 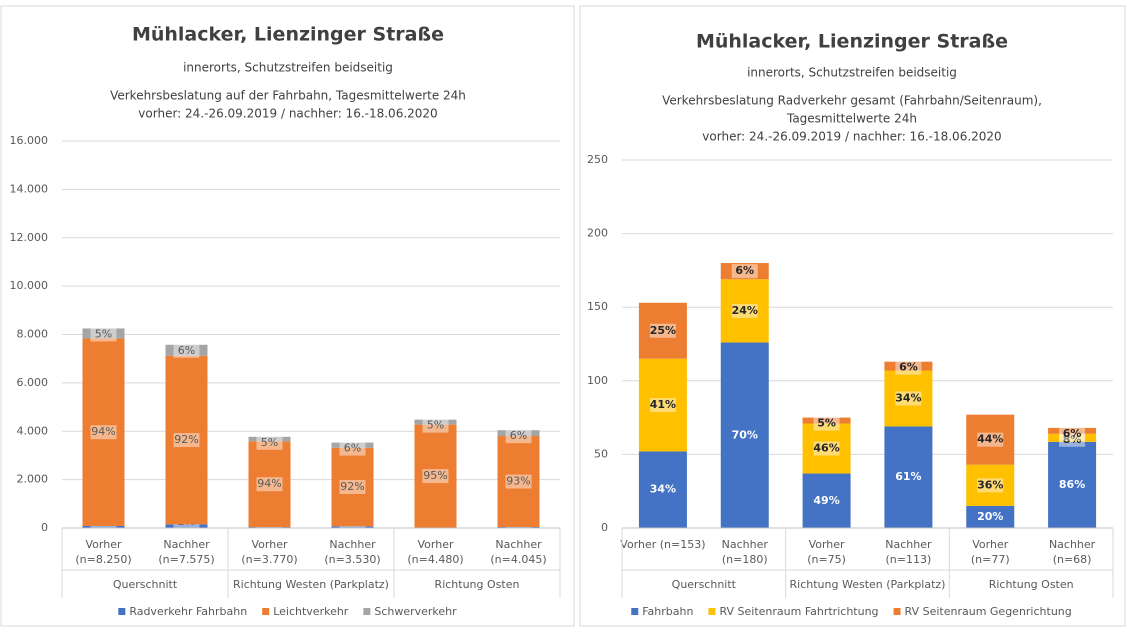 I want to click on x-tick-label: Vorher (n=153), so click(x=662, y=544).